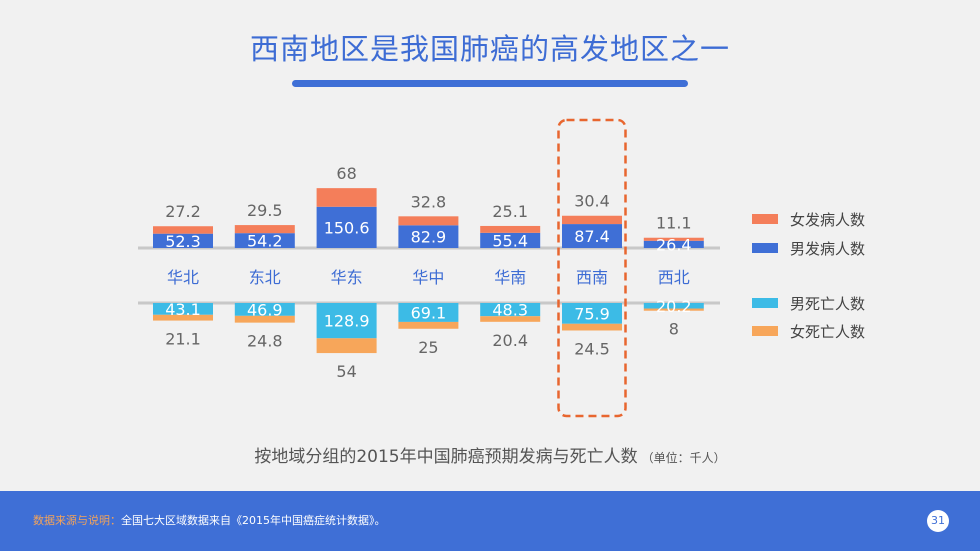 This screenshot has width=980, height=551. What do you see at coordinates (346, 371) in the screenshot?
I see `label-female-death: 54` at bounding box center [346, 371].